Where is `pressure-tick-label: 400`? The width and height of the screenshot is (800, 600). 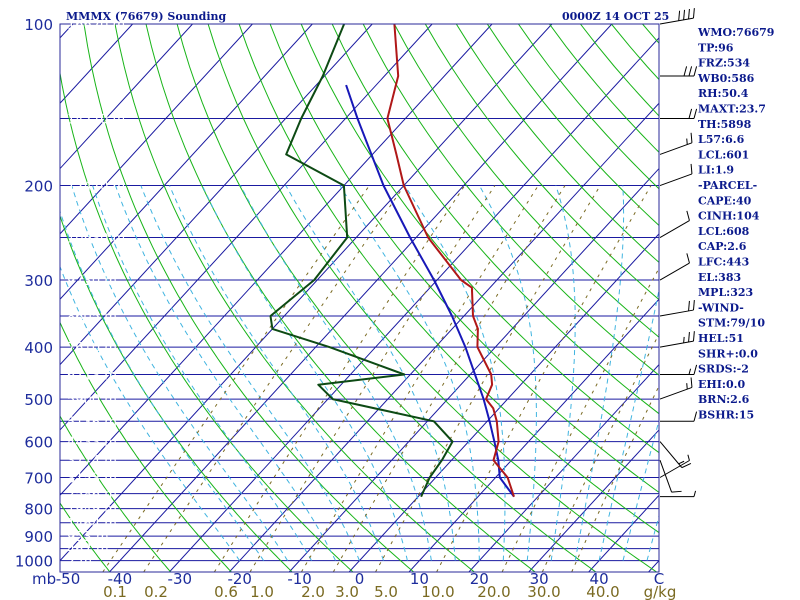 pressure-tick-label: 400 is located at coordinates (38, 348).